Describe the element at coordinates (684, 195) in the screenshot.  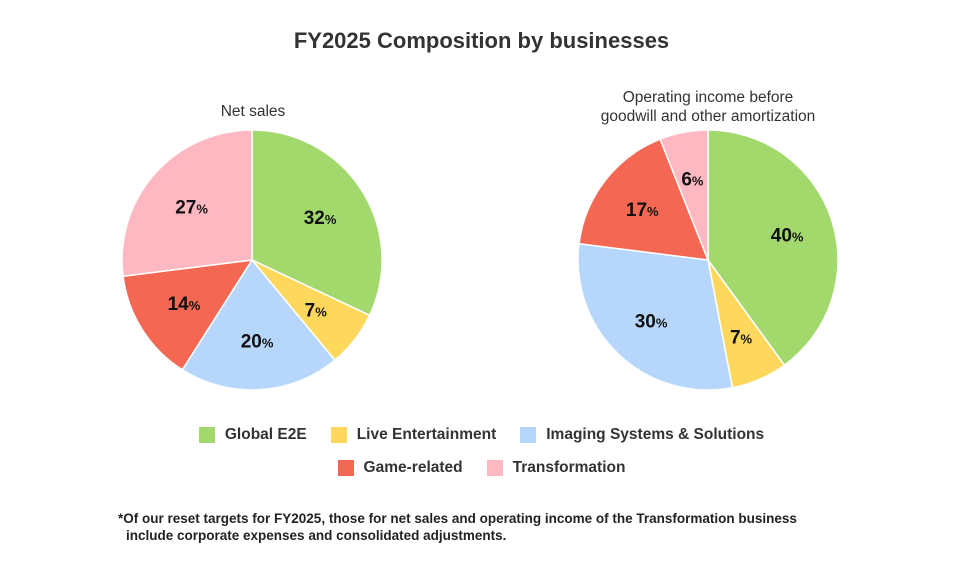
I see `operating-income-slice-transformation` at that location.